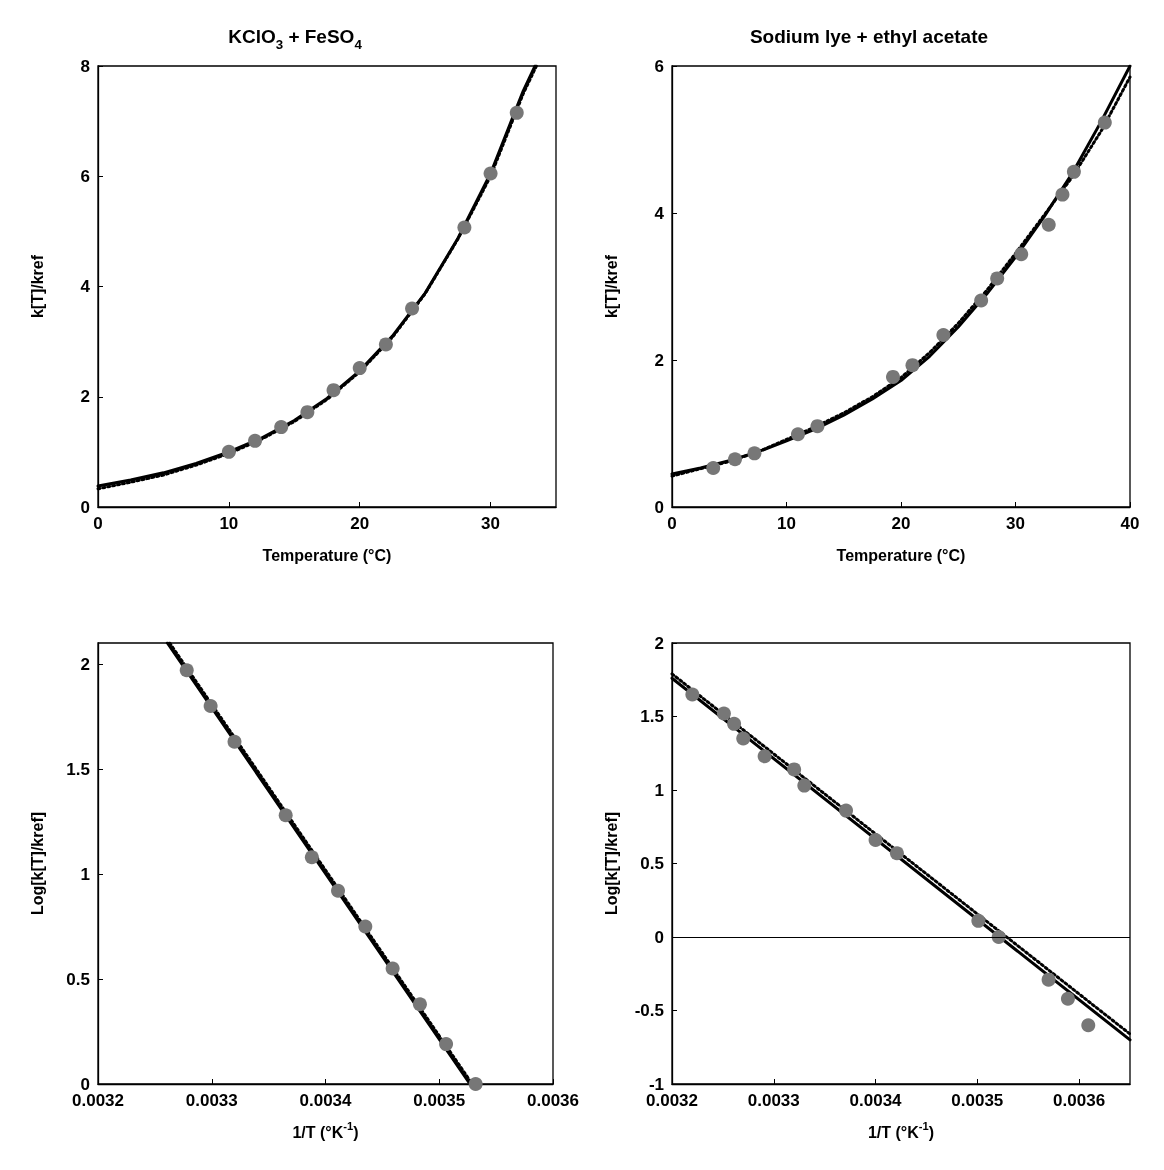 The width and height of the screenshot is (1164, 1170). I want to click on y-tick-label: 8, so click(85, 66).